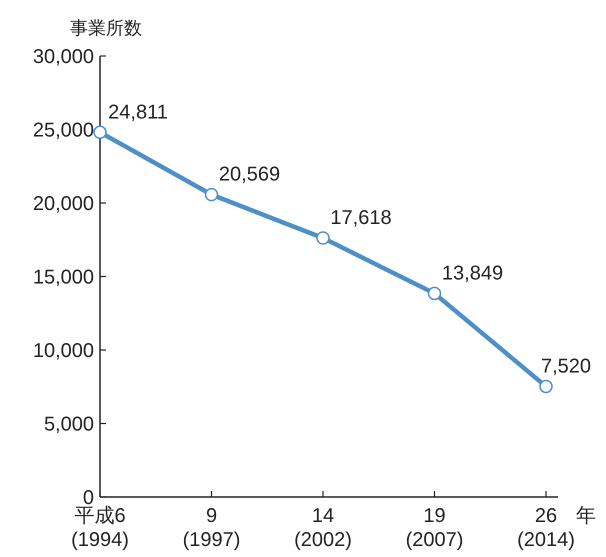 Image resolution: width=606 pixels, height=557 pixels. What do you see at coordinates (586, 516) in the screenshot?
I see `x-axis-title: 年` at bounding box center [586, 516].